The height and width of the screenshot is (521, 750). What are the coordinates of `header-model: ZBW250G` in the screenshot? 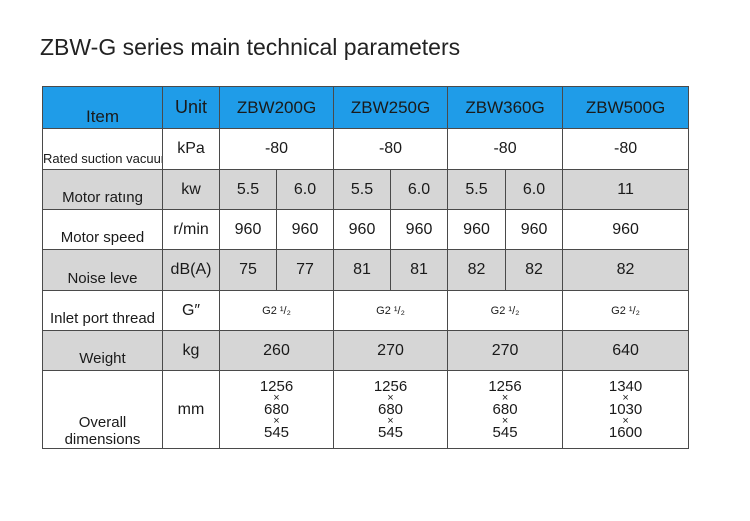 It's located at (391, 107).